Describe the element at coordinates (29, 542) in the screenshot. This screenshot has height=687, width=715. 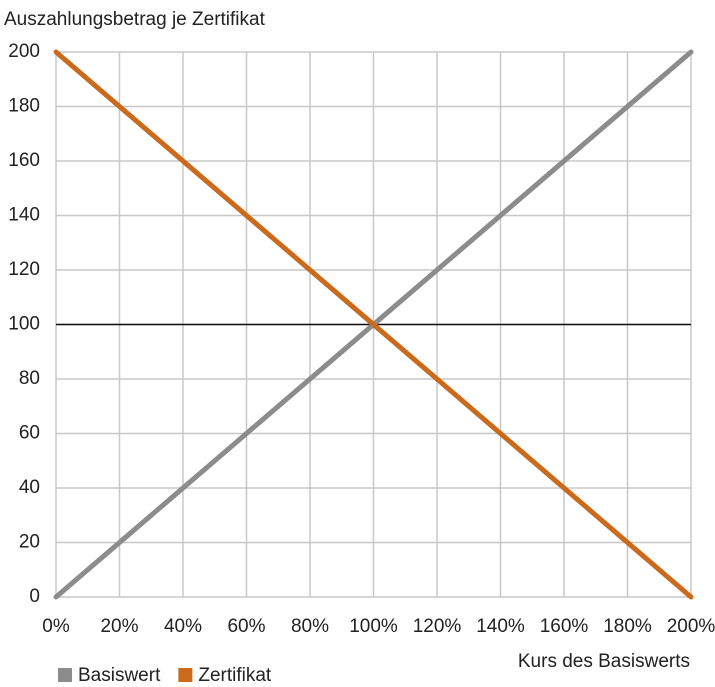
I see `y-tick-label: 20` at that location.